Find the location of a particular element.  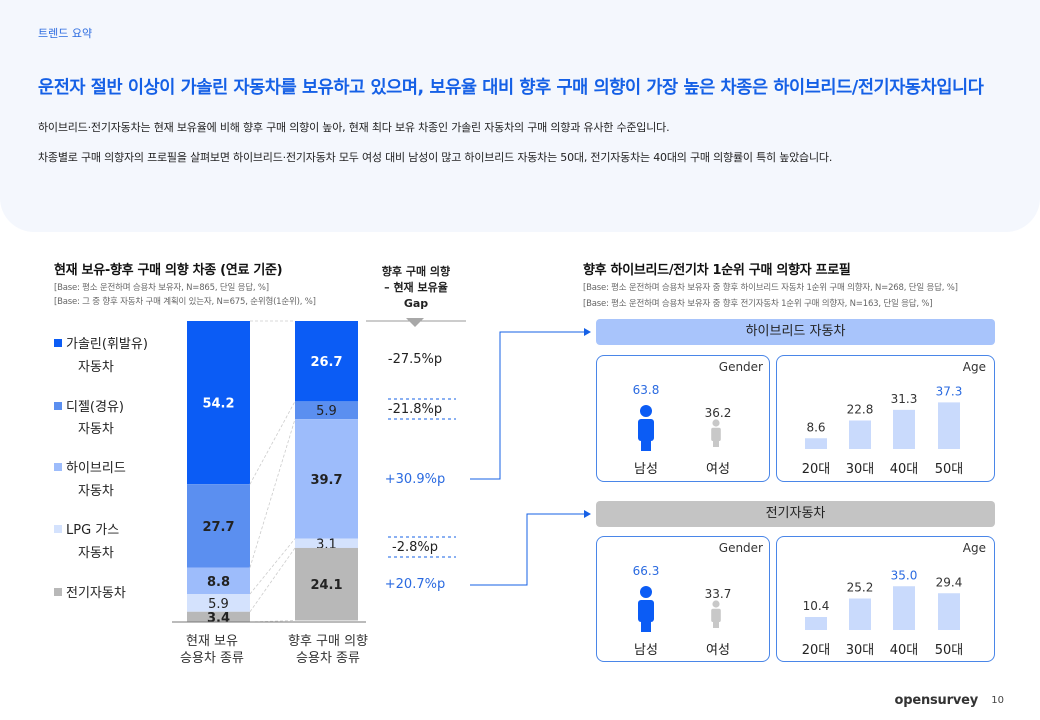

age-value: 29.4 is located at coordinates (949, 582).